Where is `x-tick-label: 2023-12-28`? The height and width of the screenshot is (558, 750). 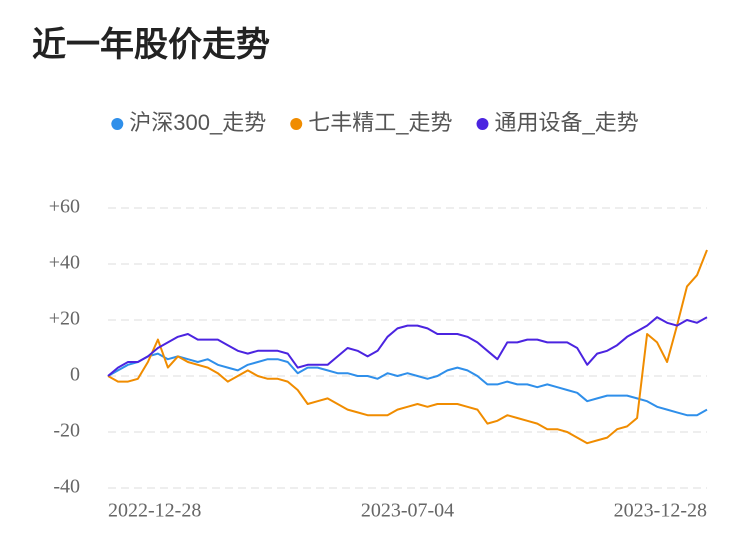 x-tick-label: 2023-12-28 is located at coordinates (660, 511).